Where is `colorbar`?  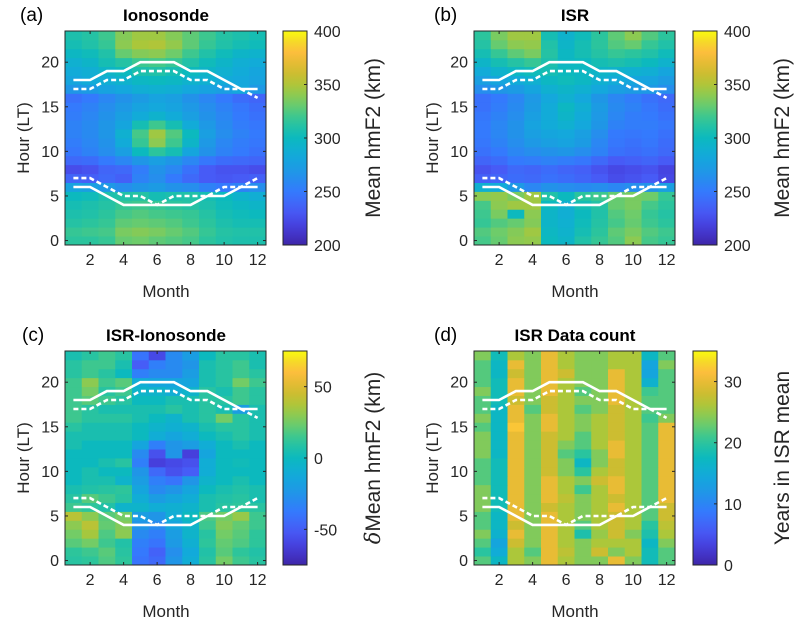
colorbar is located at coordinates (705, 458).